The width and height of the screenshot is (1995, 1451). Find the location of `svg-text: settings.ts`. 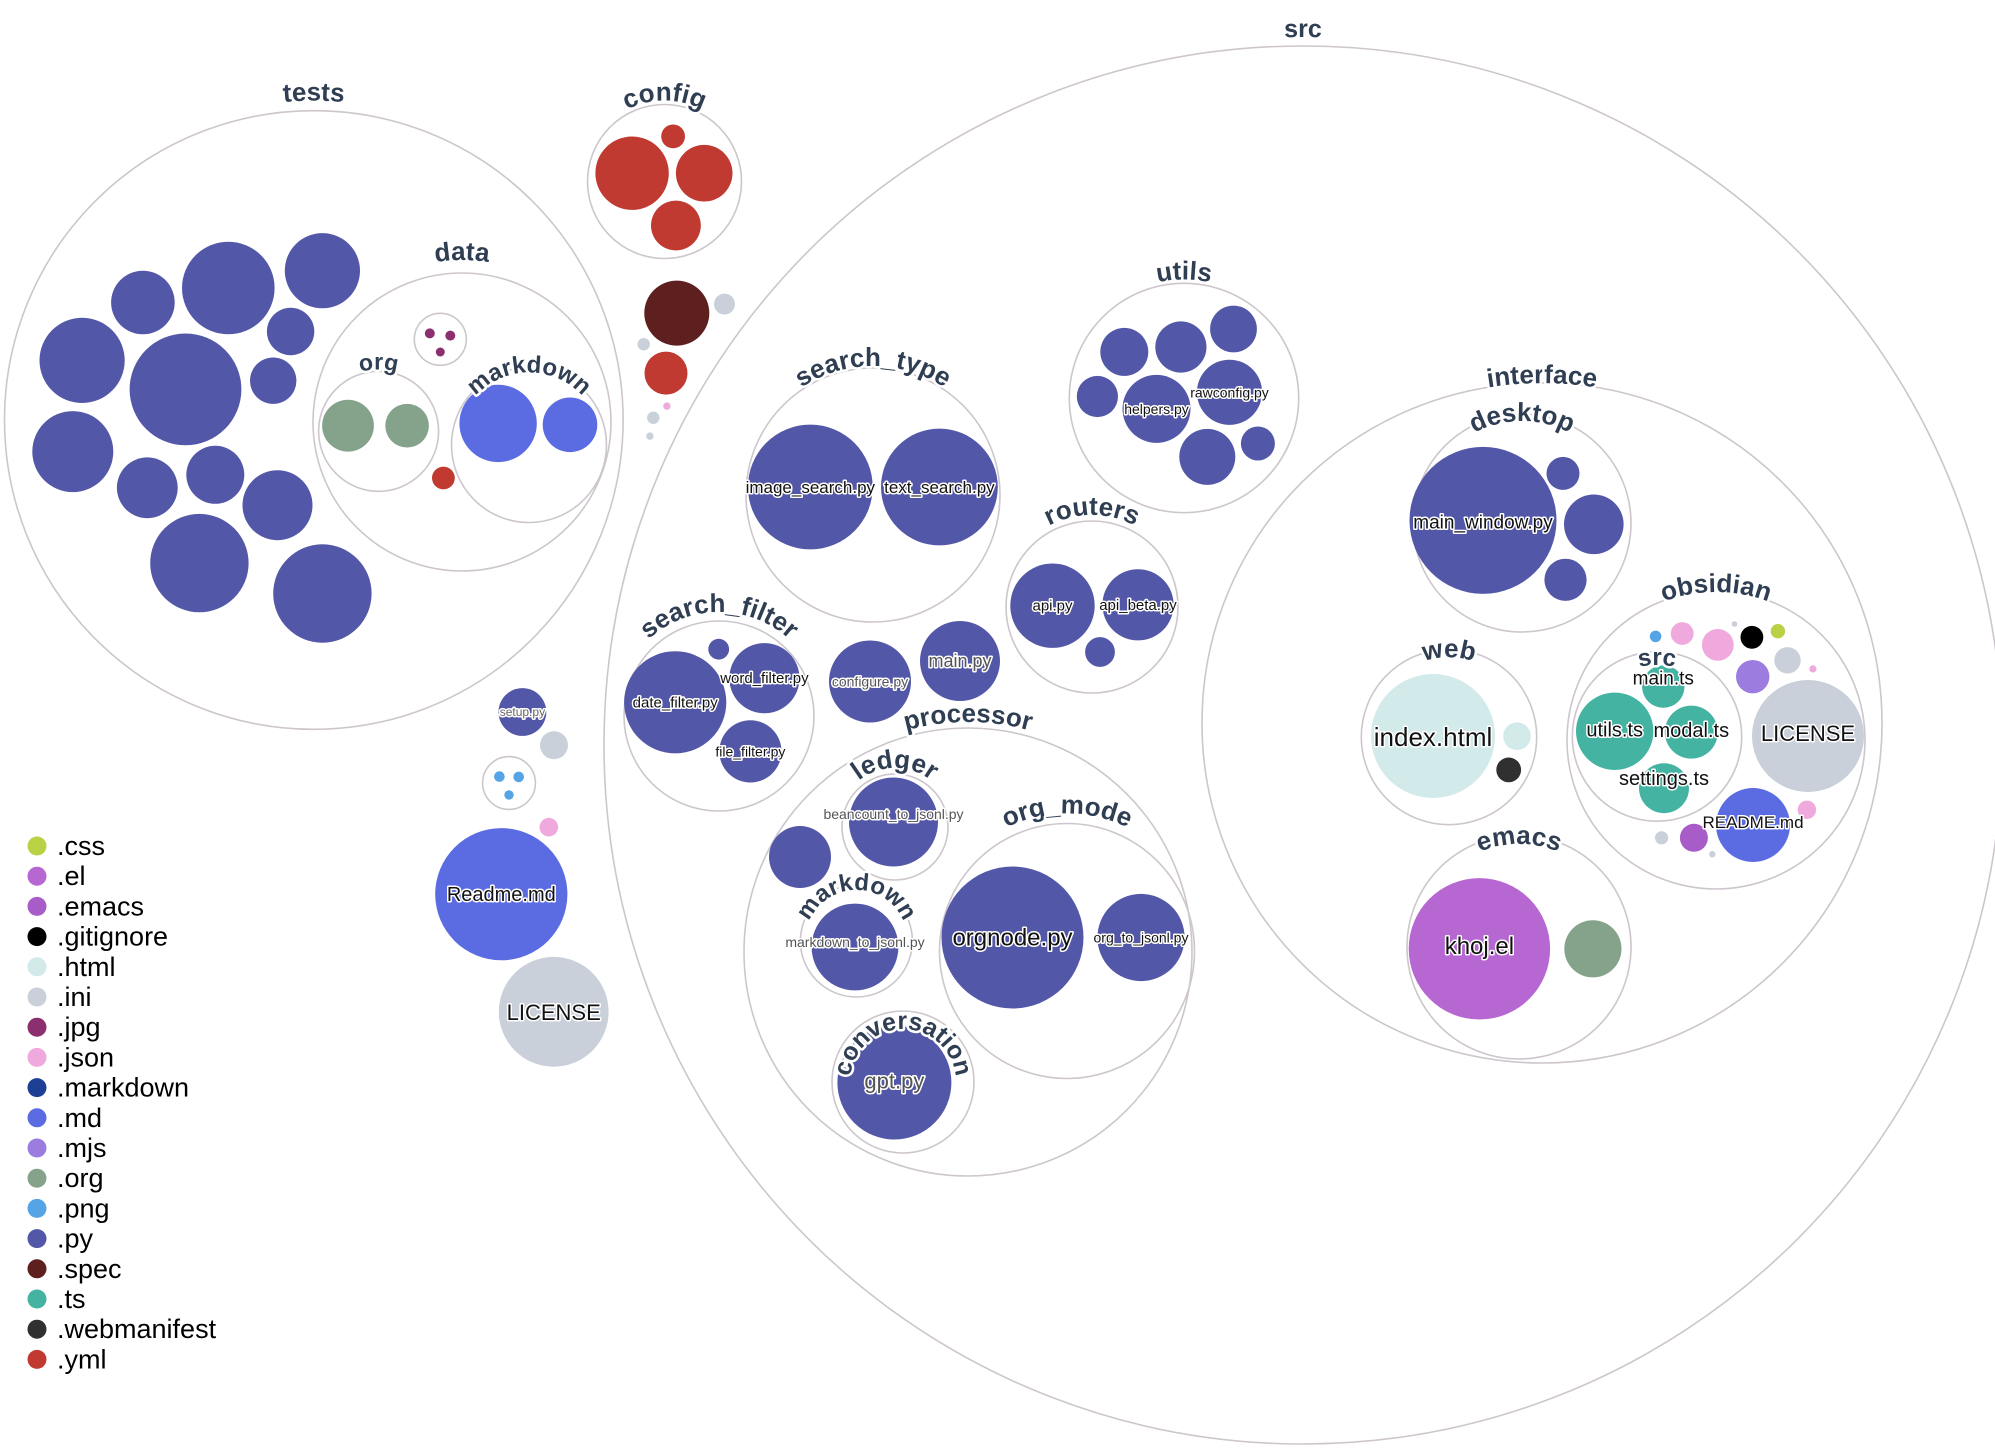

svg-text: settings.ts is located at coordinates (1664, 779).